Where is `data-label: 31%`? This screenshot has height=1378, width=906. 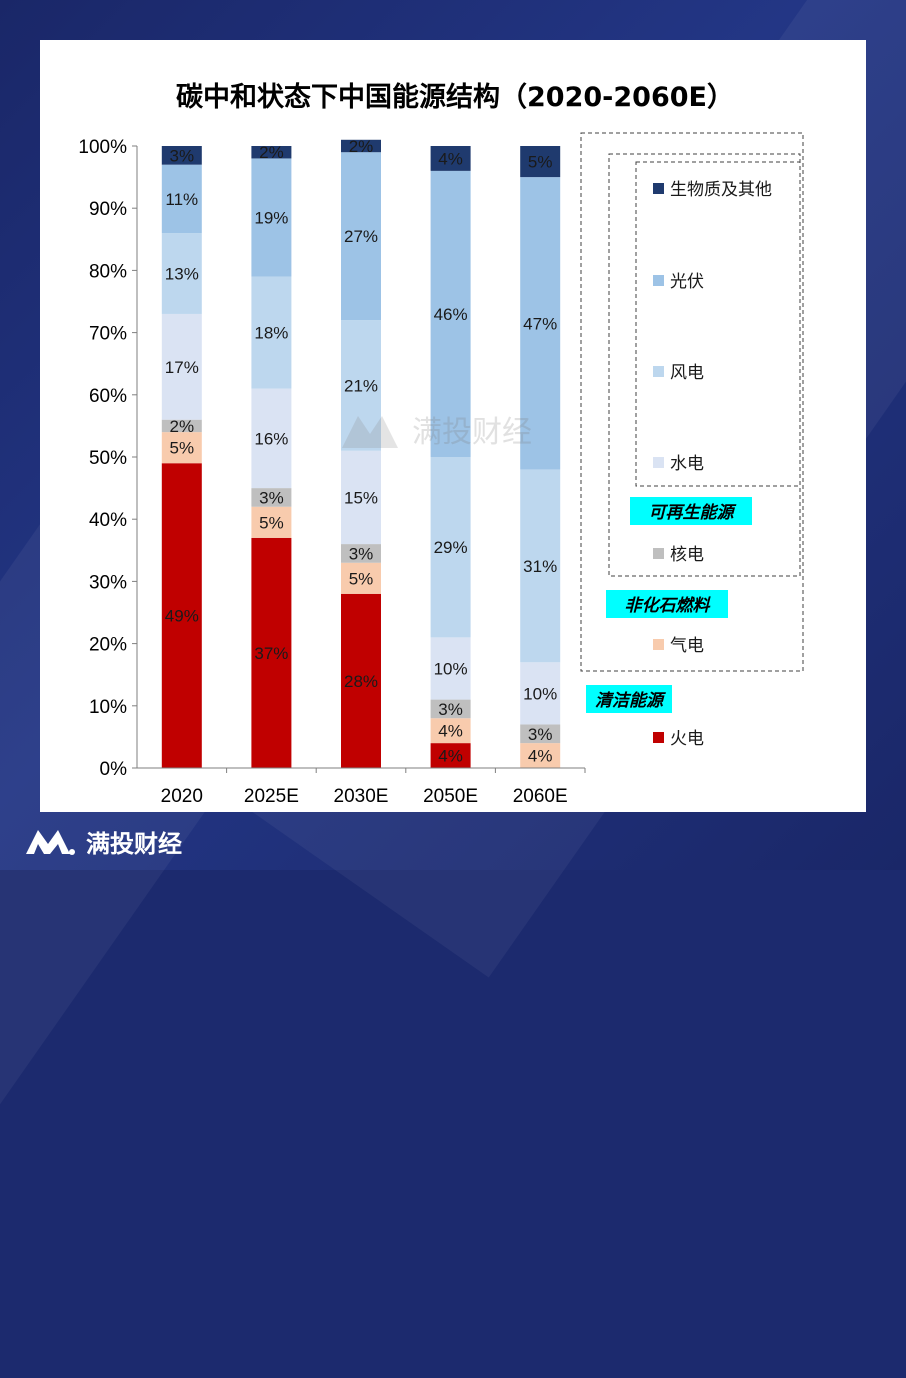
data-label: 31% is located at coordinates (540, 566).